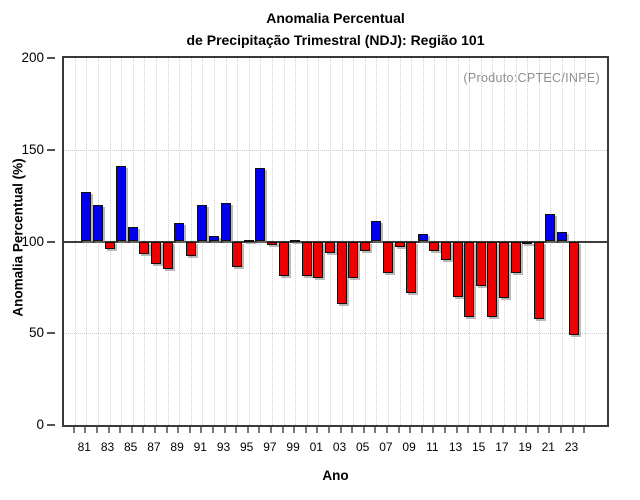 The height and width of the screenshot is (500, 640). What do you see at coordinates (399, 244) in the screenshot?
I see `bar-2008` at bounding box center [399, 244].